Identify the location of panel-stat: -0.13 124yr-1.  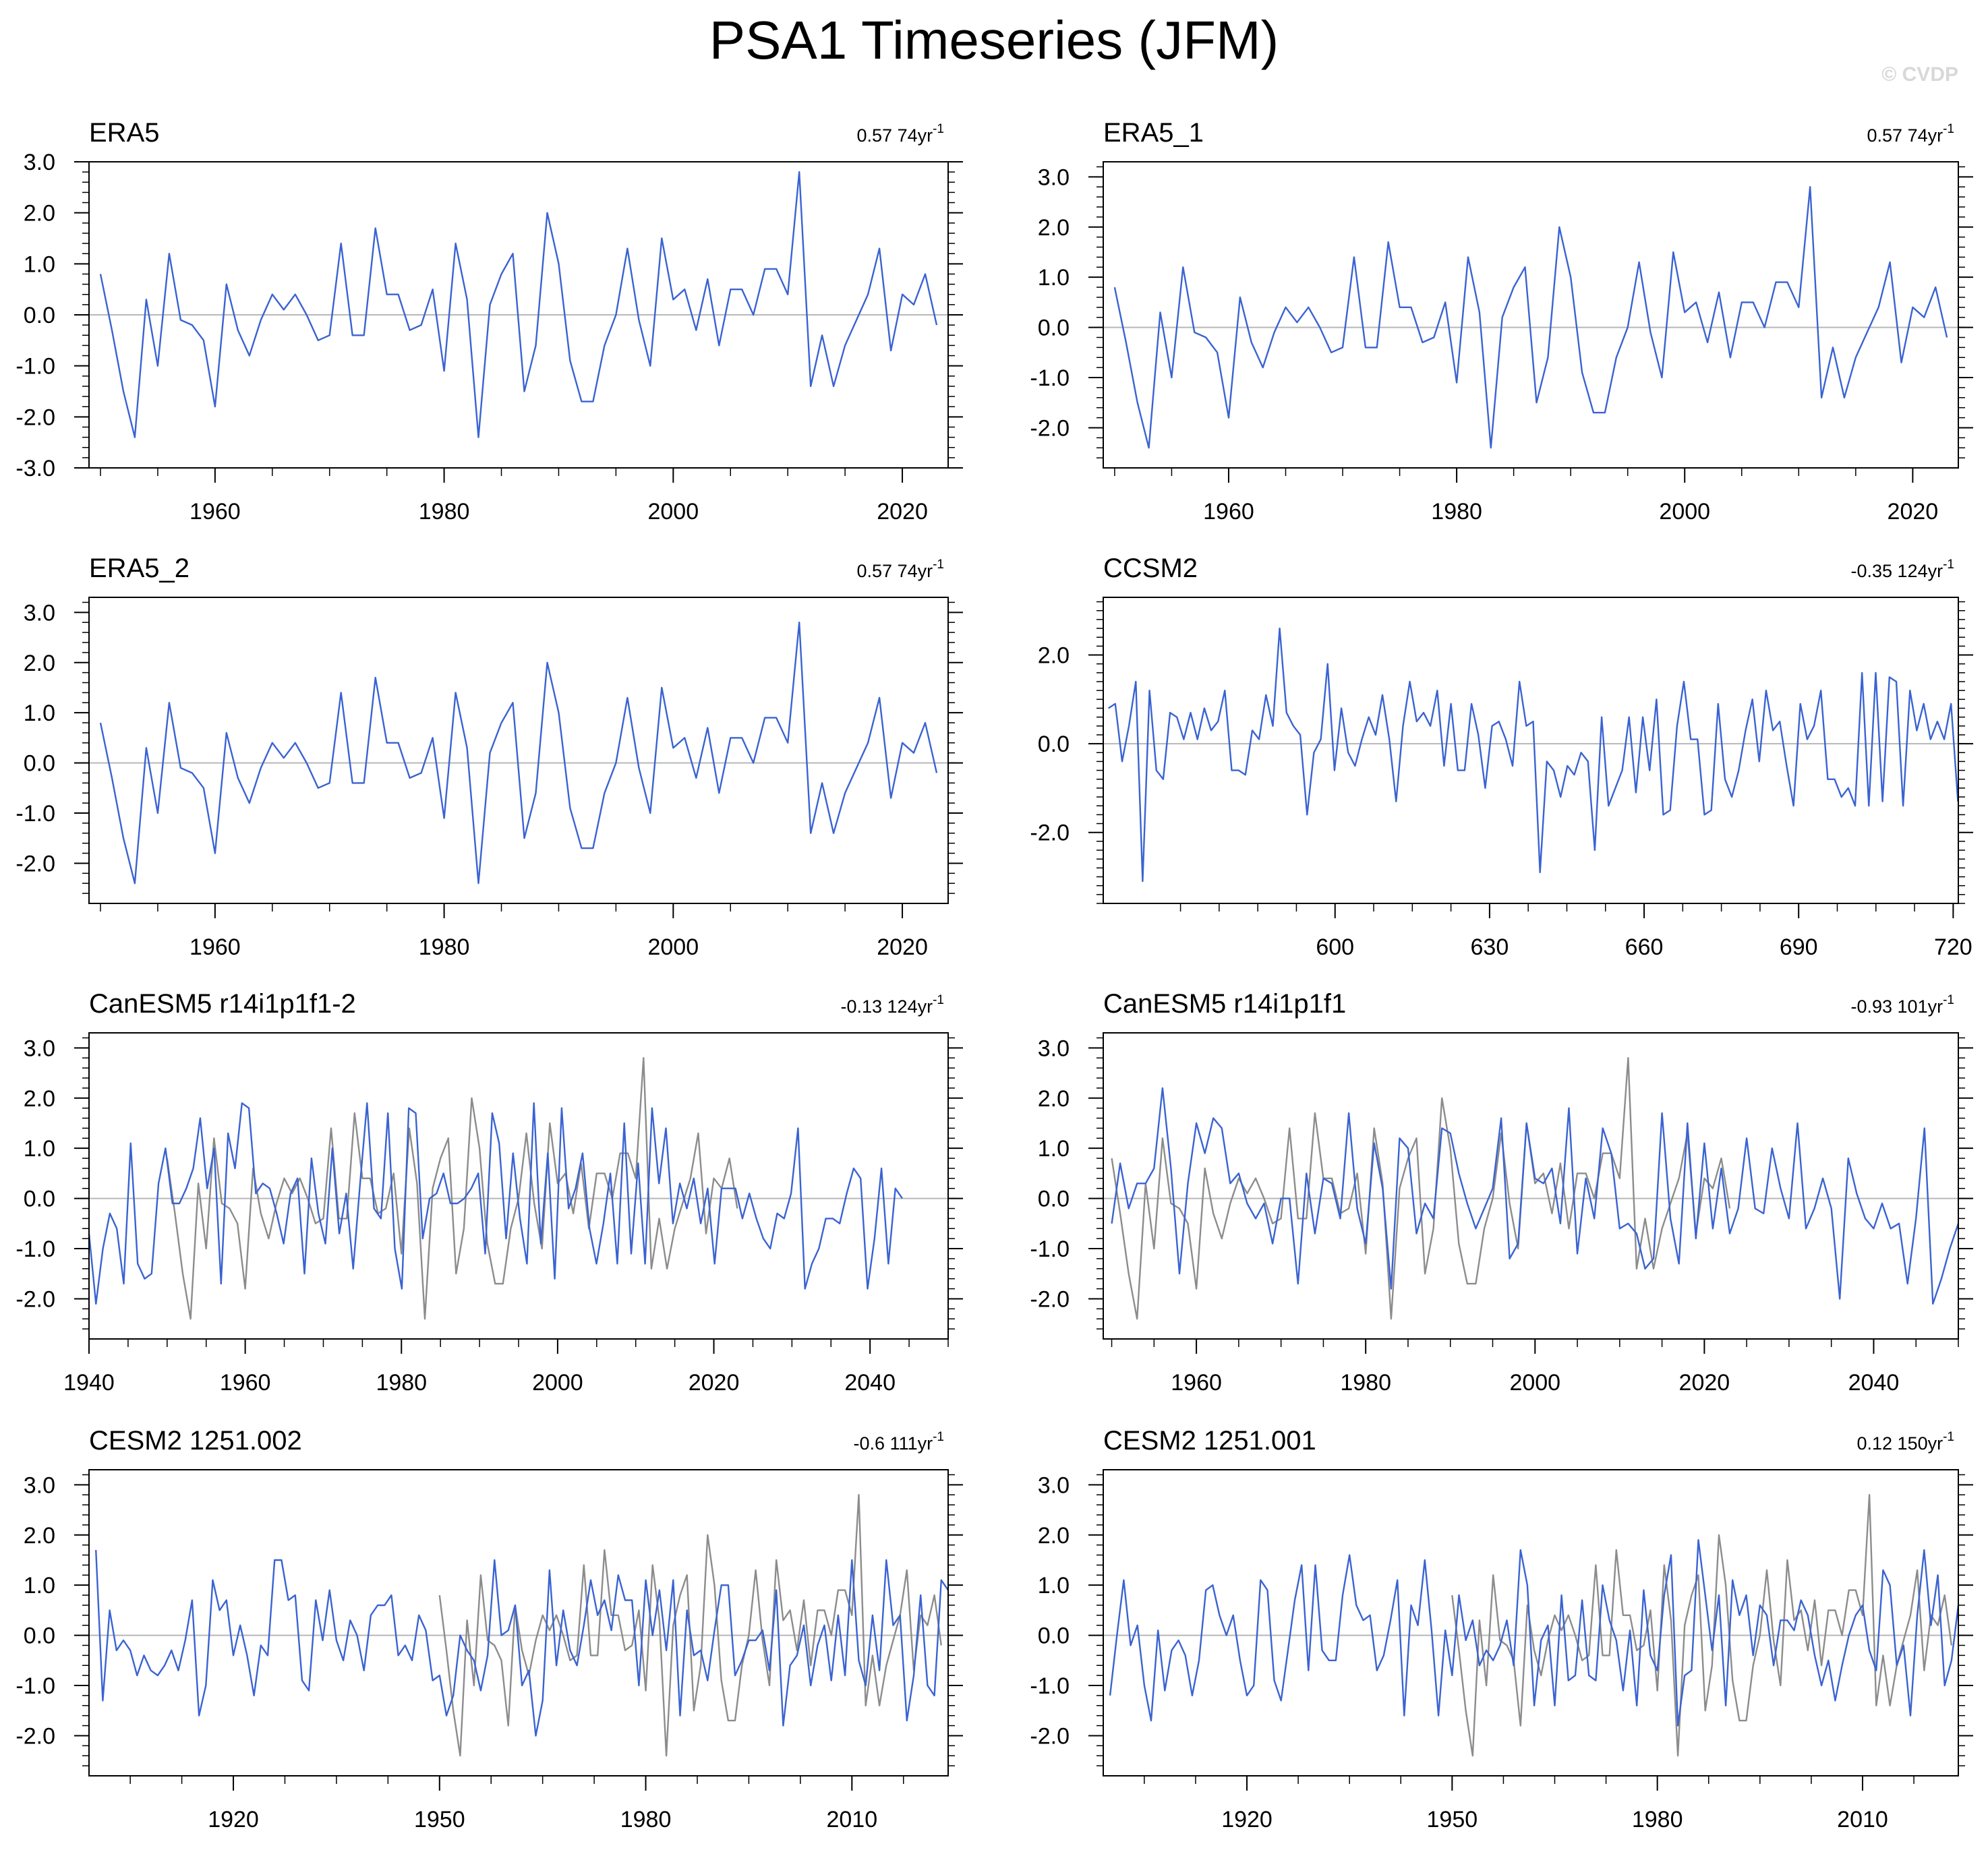
(893, 1005).